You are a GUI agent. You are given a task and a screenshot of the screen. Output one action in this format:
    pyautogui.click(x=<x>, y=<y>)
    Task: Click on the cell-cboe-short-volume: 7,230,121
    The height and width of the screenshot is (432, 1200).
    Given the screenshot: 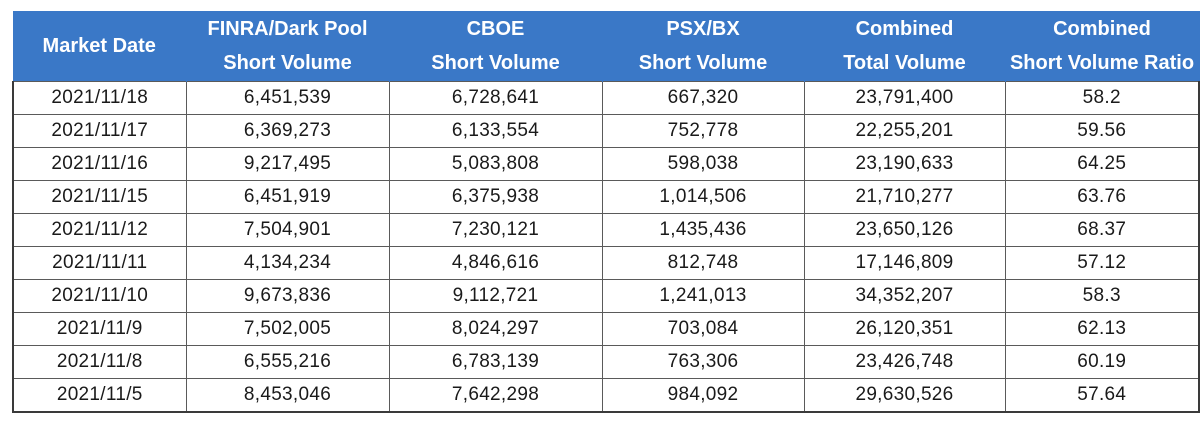 What is the action you would take?
    pyautogui.click(x=495, y=230)
    